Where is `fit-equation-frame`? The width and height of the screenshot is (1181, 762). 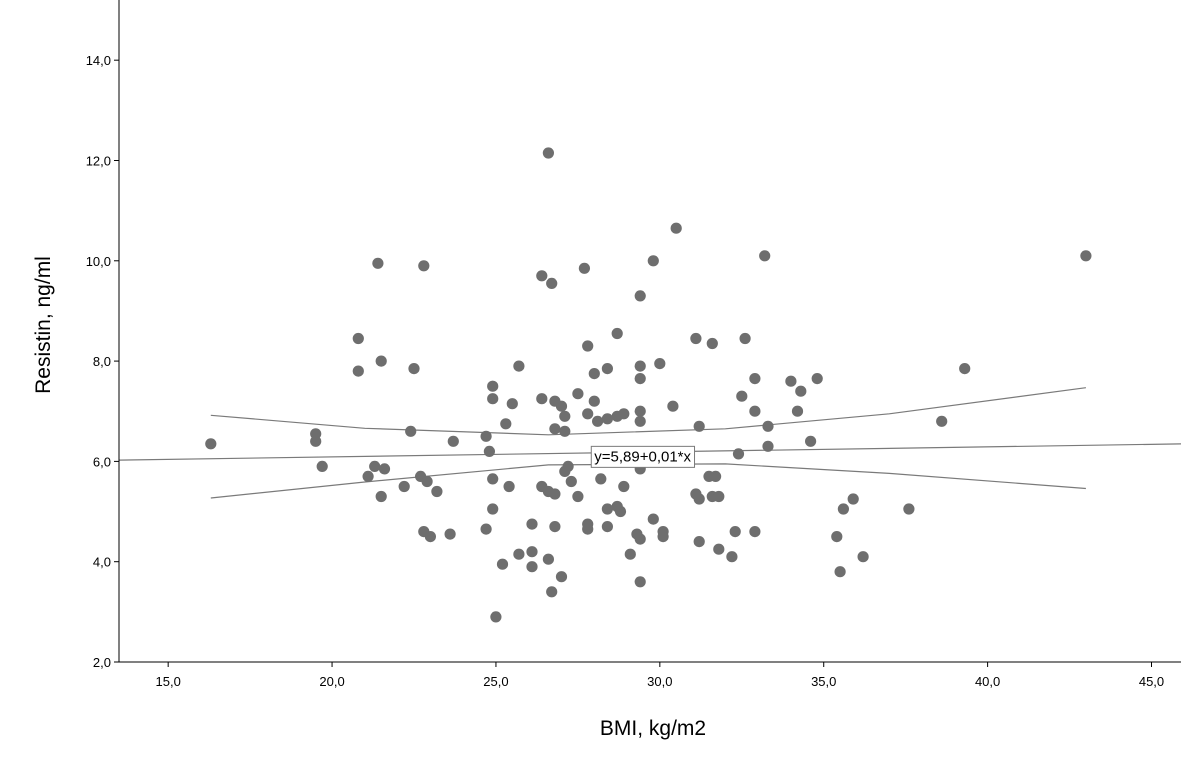 fit-equation-frame is located at coordinates (643, 456).